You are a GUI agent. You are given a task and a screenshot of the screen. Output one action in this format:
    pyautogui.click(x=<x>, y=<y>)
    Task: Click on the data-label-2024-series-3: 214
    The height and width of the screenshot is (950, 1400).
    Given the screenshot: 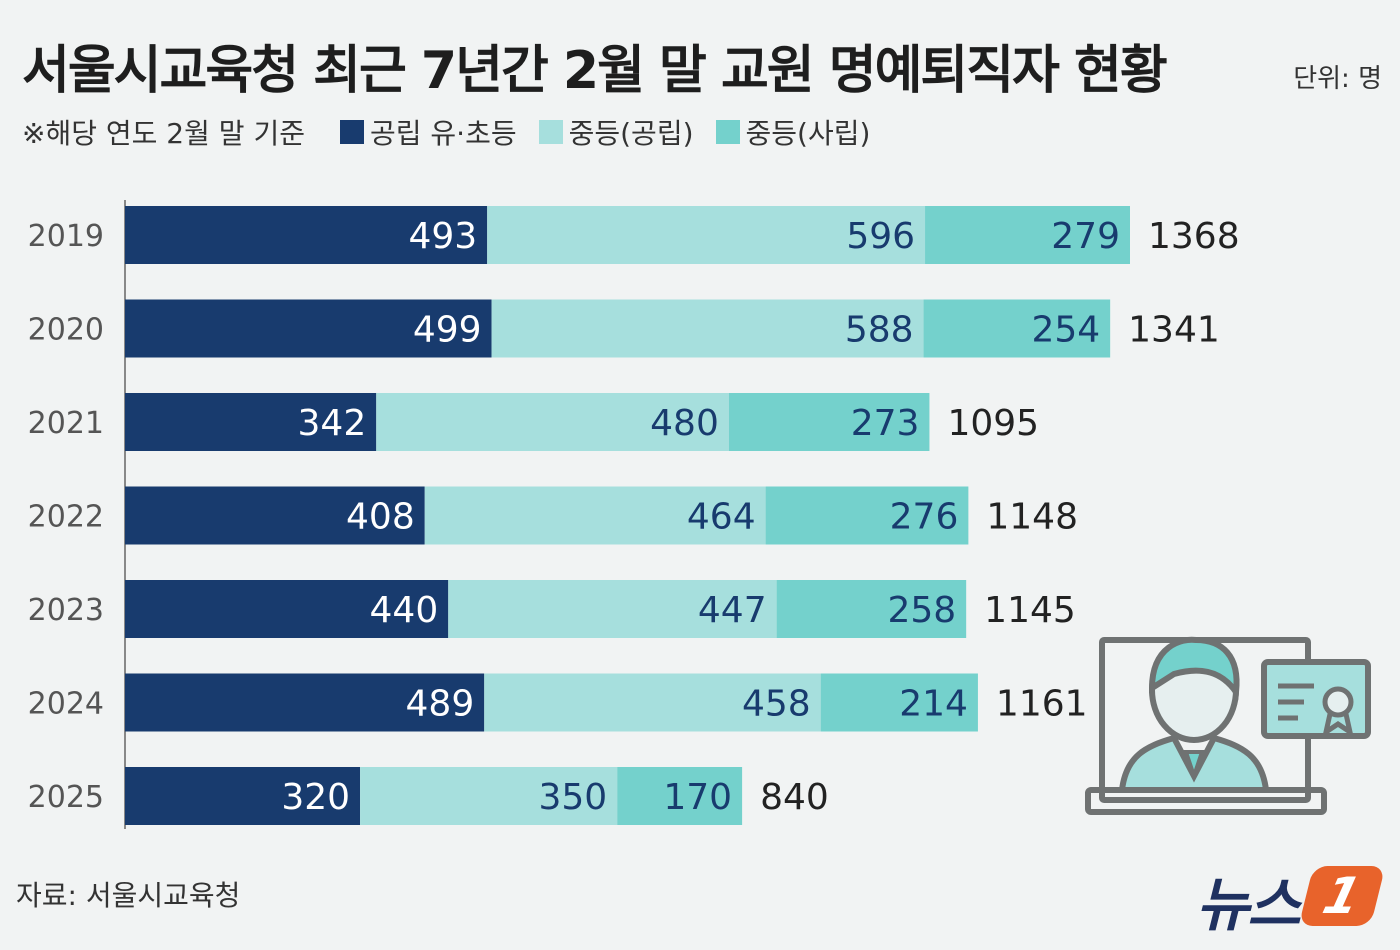 What is the action you would take?
    pyautogui.click(x=933, y=704)
    